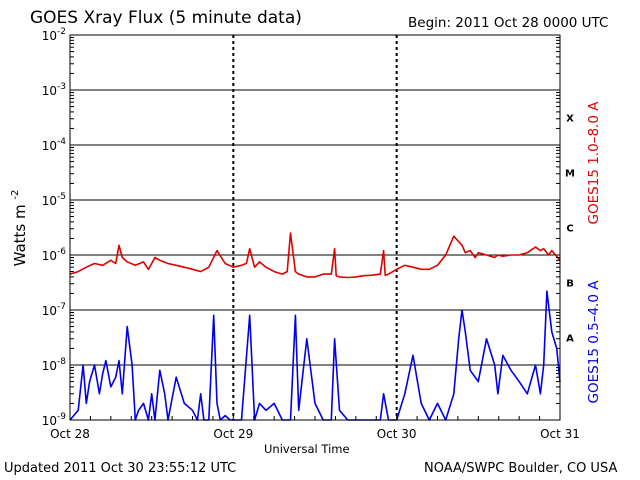 The image size is (640, 480). Describe the element at coordinates (233, 434) in the screenshot. I see `x-tick-label: Oct 29` at that location.